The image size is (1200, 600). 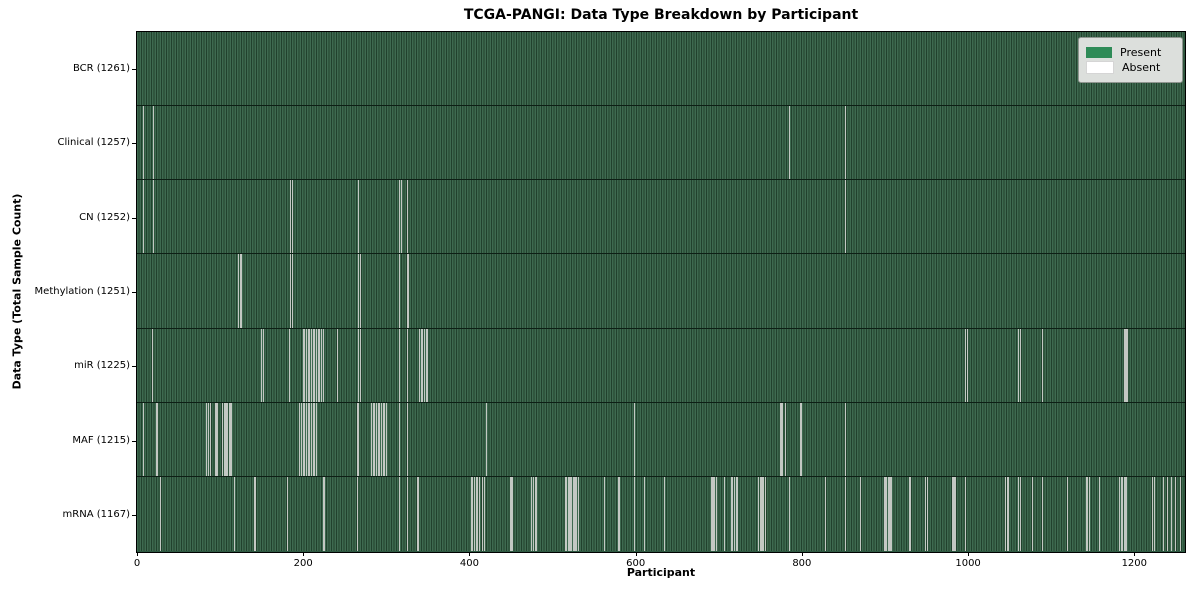 What do you see at coordinates (104, 217) in the screenshot?
I see `y-tick-label: CN (1252)` at bounding box center [104, 217].